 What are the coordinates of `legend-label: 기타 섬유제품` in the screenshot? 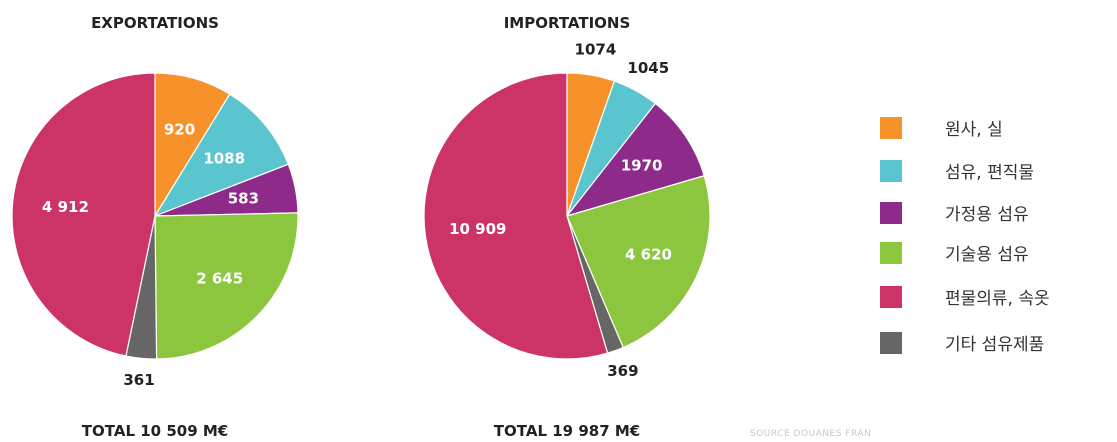 It's located at (994, 345).